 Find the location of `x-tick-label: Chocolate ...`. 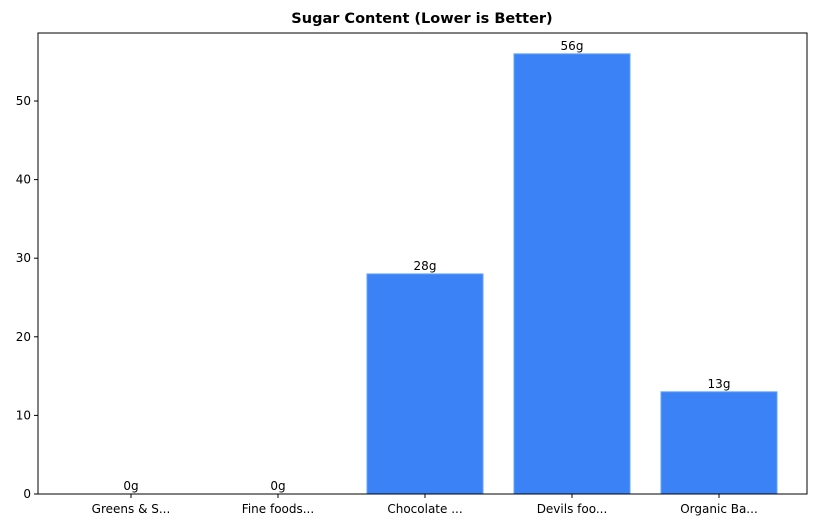

x-tick-label: Chocolate ... is located at coordinates (424, 509).